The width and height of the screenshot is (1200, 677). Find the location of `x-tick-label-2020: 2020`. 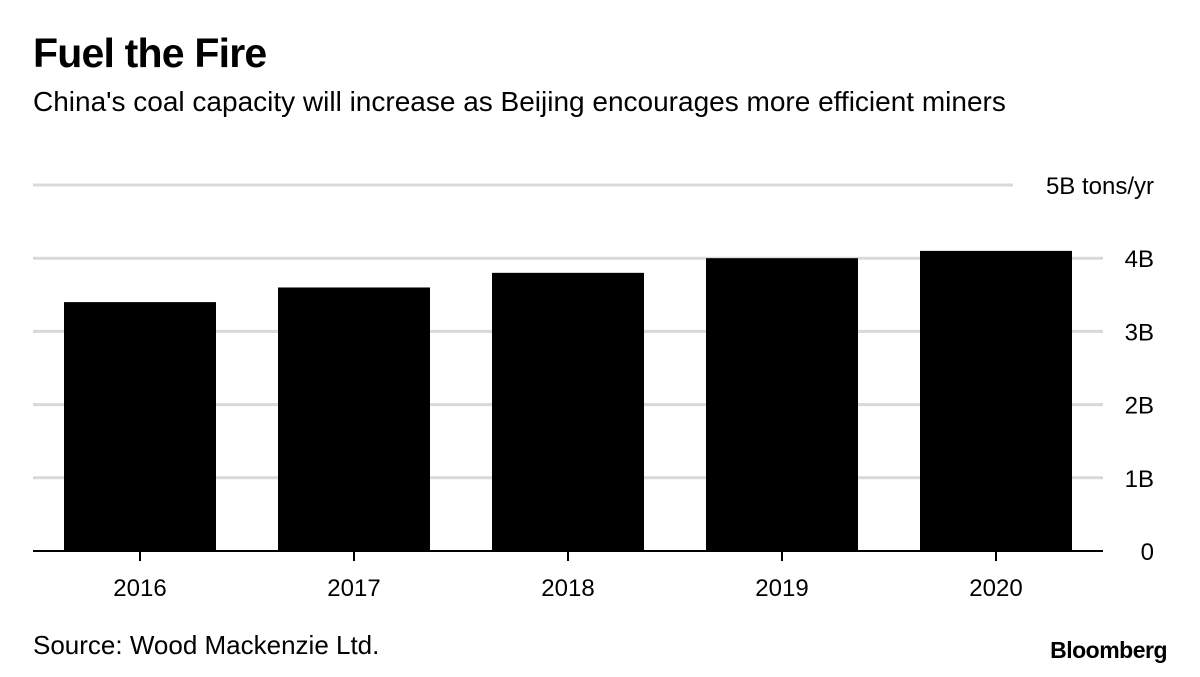

x-tick-label-2020: 2020 is located at coordinates (995, 588).